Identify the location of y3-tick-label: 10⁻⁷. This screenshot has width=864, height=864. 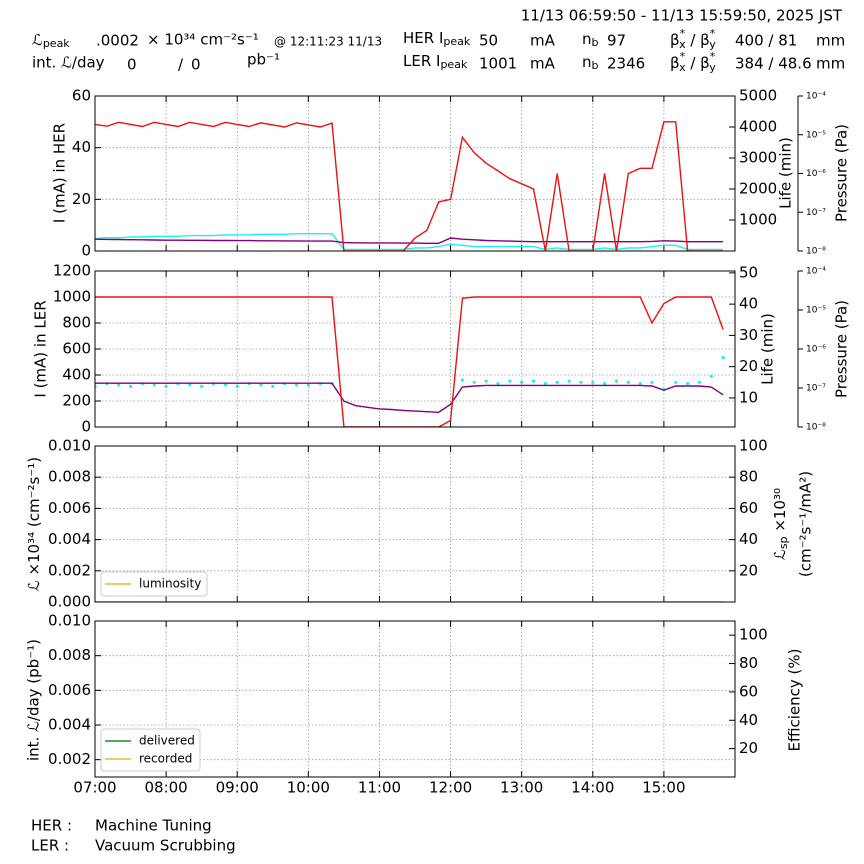
(816, 389).